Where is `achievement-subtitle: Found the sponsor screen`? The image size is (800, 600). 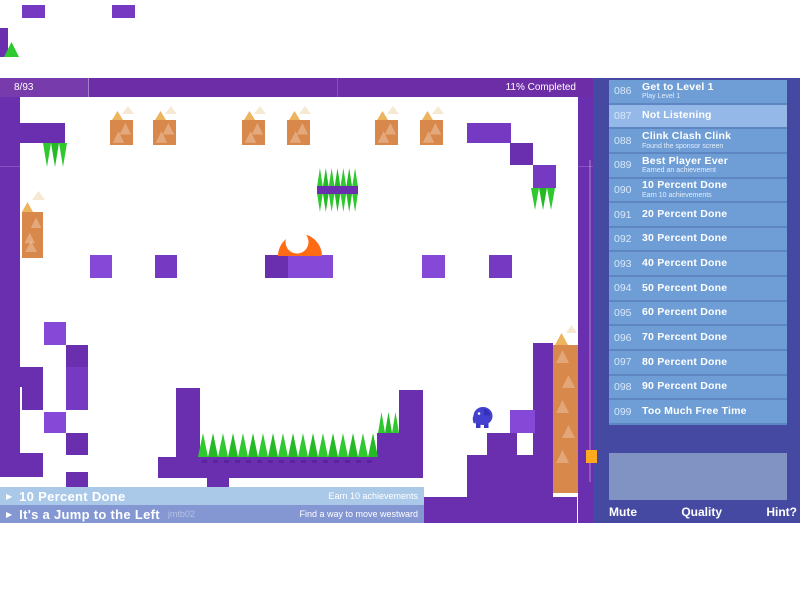 achievement-subtitle: Found the sponsor screen is located at coordinates (683, 146).